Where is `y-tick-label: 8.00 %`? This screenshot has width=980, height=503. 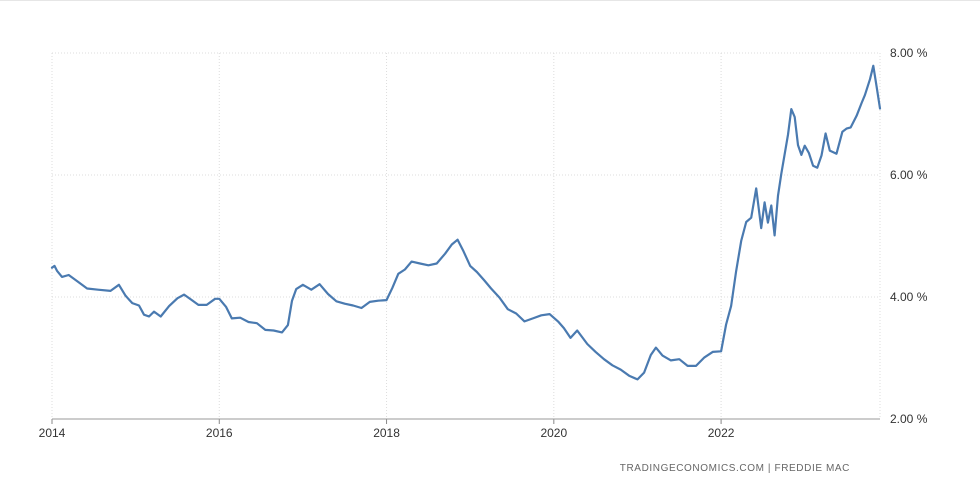
y-tick-label: 8.00 % is located at coordinates (909, 53).